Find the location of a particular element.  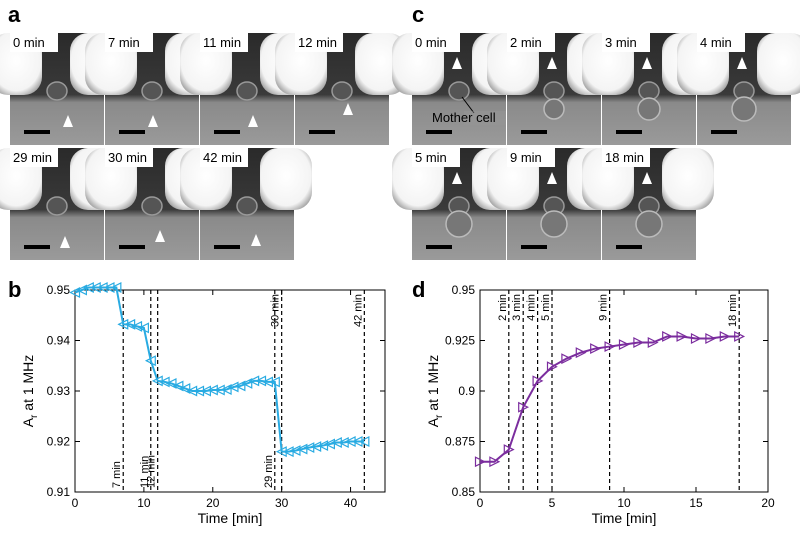

frame-label: 7 min is located at coordinates (124, 42).